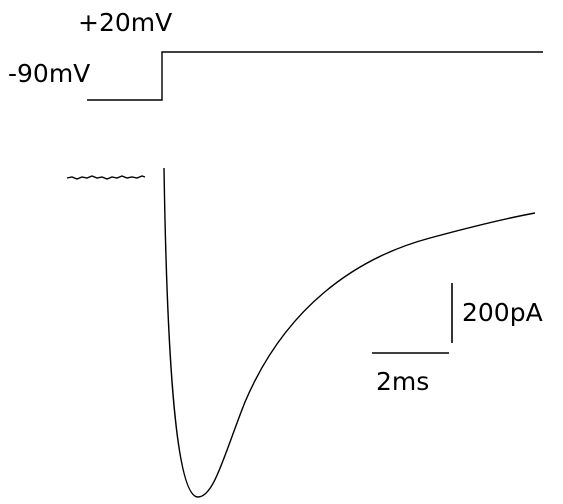  Describe the element at coordinates (49, 73) in the screenshot. I see `holding-label: -90mV` at that location.